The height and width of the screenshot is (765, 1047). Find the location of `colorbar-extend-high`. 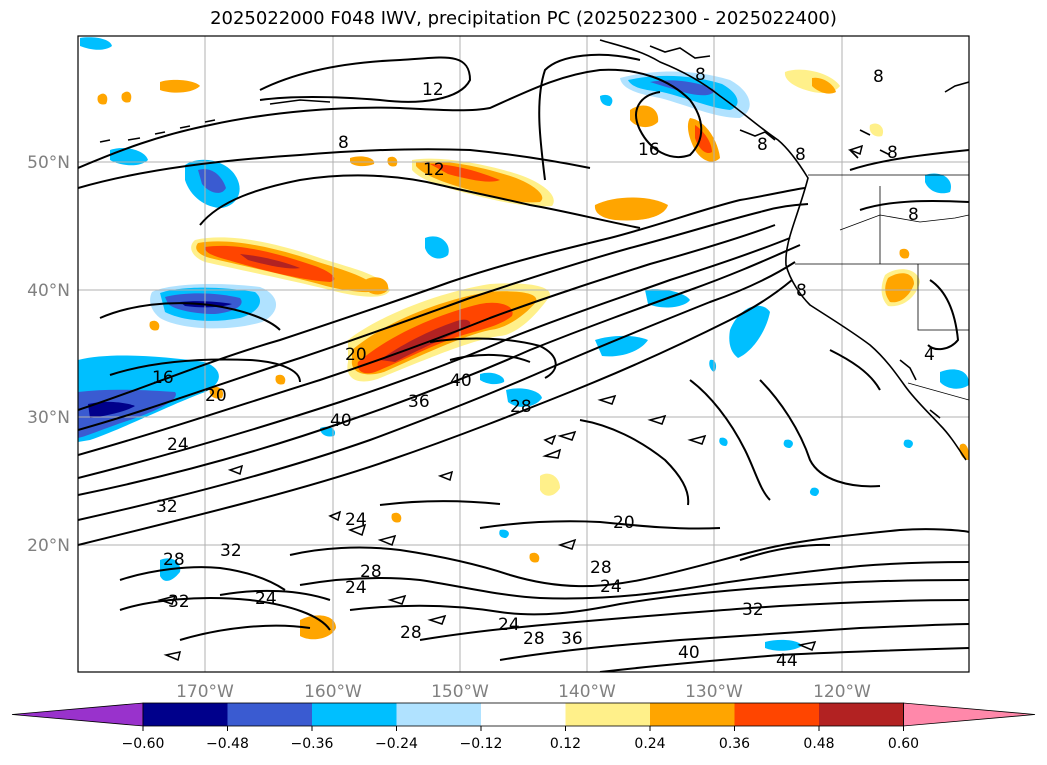

colorbar-extend-high is located at coordinates (969, 714).